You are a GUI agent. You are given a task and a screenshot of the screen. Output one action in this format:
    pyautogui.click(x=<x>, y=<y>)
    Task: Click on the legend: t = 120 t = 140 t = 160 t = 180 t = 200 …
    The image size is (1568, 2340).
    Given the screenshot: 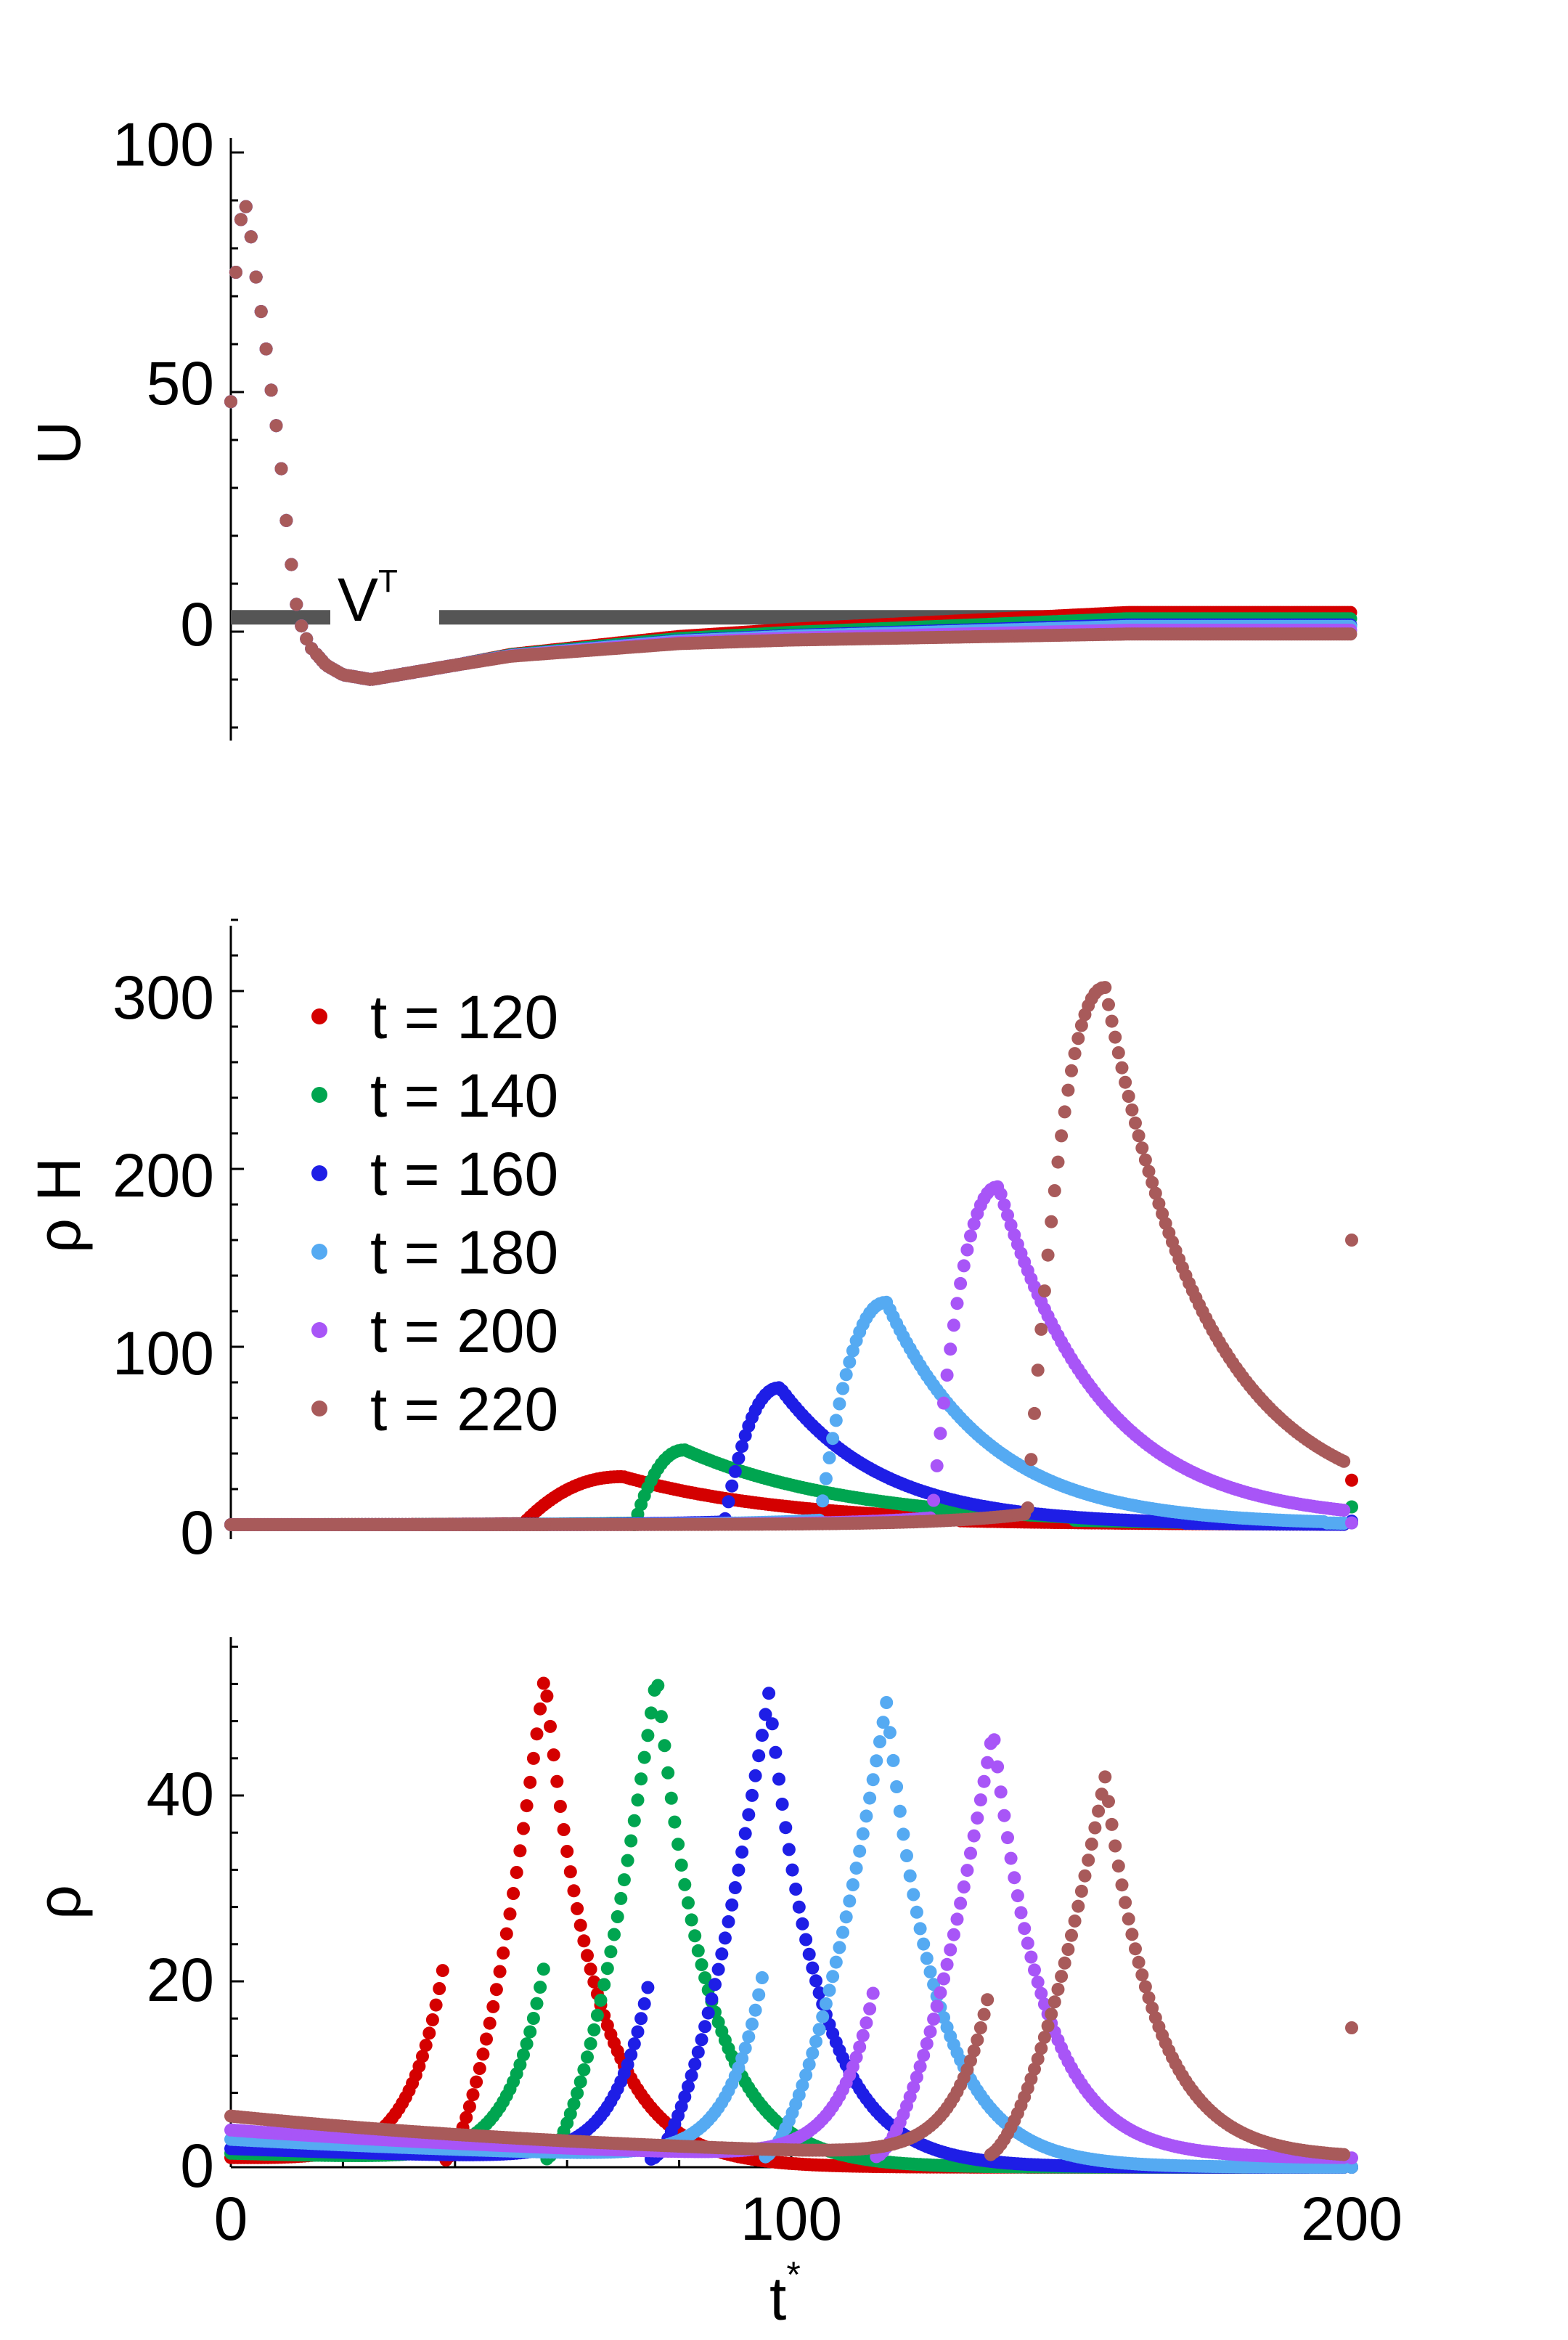 What is the action you would take?
    pyautogui.click(x=435, y=1213)
    